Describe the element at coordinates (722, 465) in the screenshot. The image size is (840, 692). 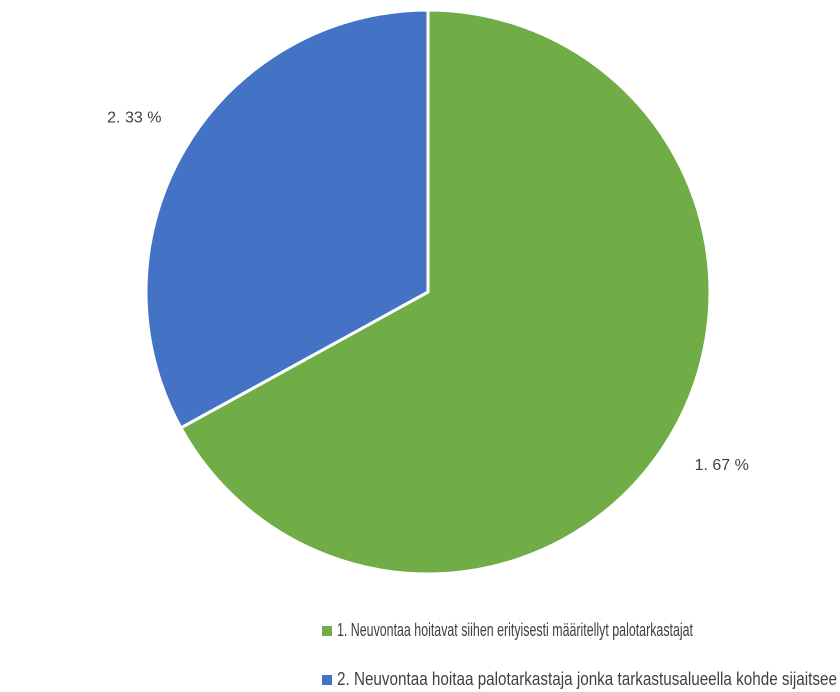
I see `data-label: 1. 67 %` at that location.